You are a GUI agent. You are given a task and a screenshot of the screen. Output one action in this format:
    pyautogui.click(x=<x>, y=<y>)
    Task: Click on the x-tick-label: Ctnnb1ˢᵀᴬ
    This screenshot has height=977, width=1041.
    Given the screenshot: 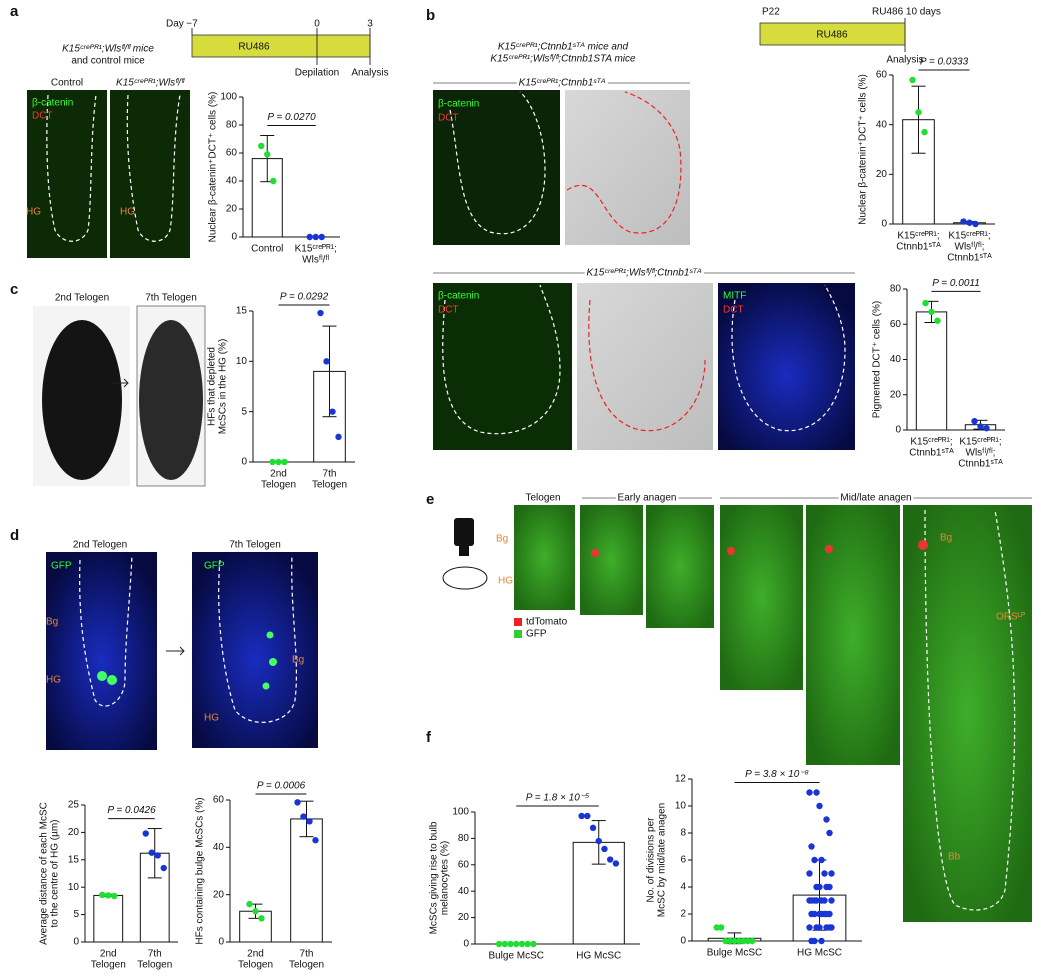 What is the action you would take?
    pyautogui.click(x=980, y=464)
    